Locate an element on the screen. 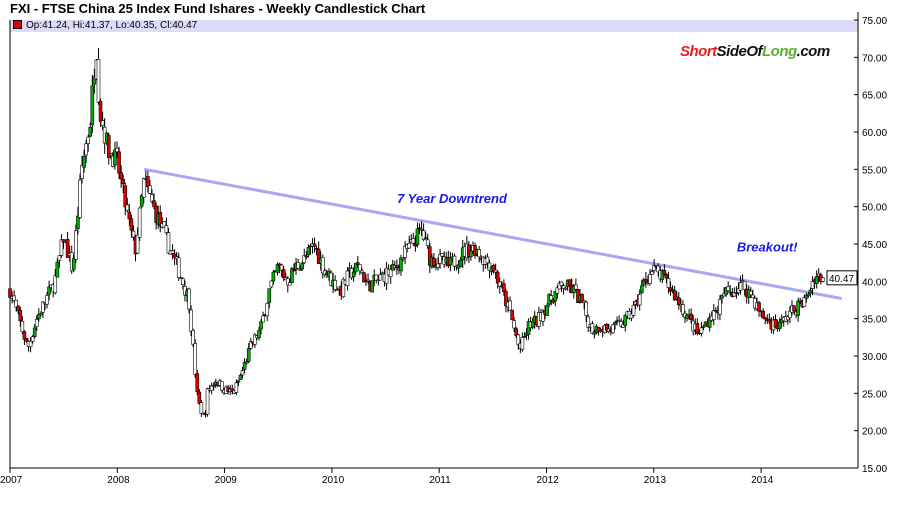  y-tick-label: 50.00 is located at coordinates (874, 208).